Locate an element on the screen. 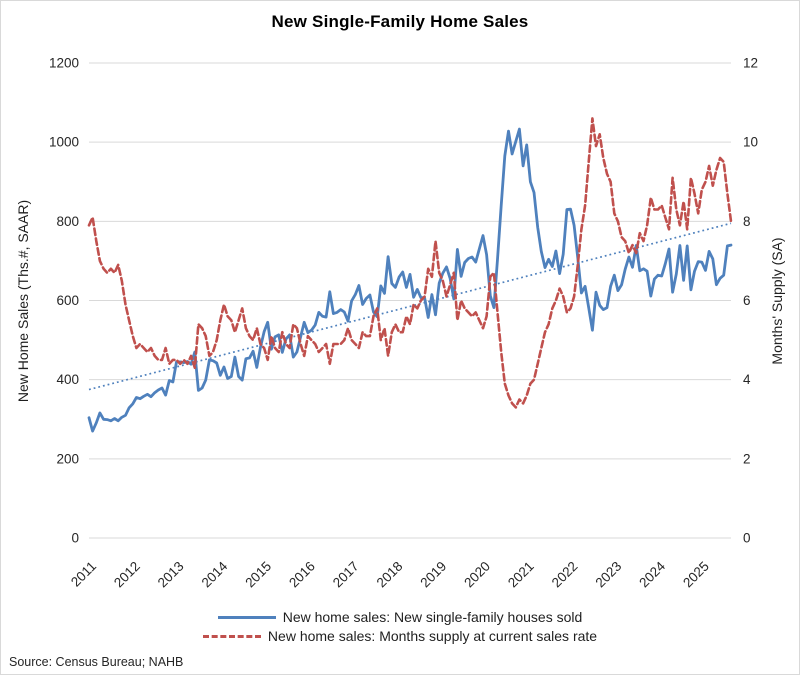 The width and height of the screenshot is (800, 675). y-right-tick-label: 12 is located at coordinates (750, 63).